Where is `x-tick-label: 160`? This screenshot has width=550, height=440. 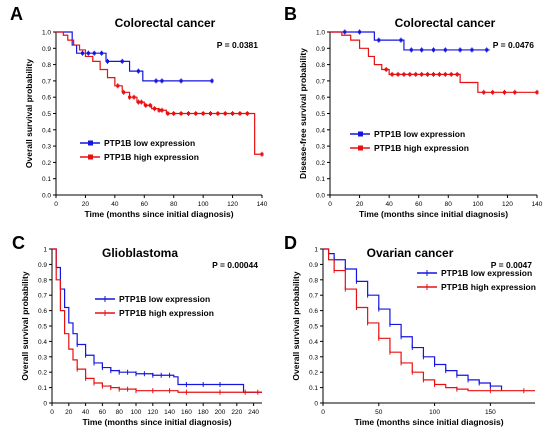 x-tick-label: 160 is located at coordinates (186, 412).